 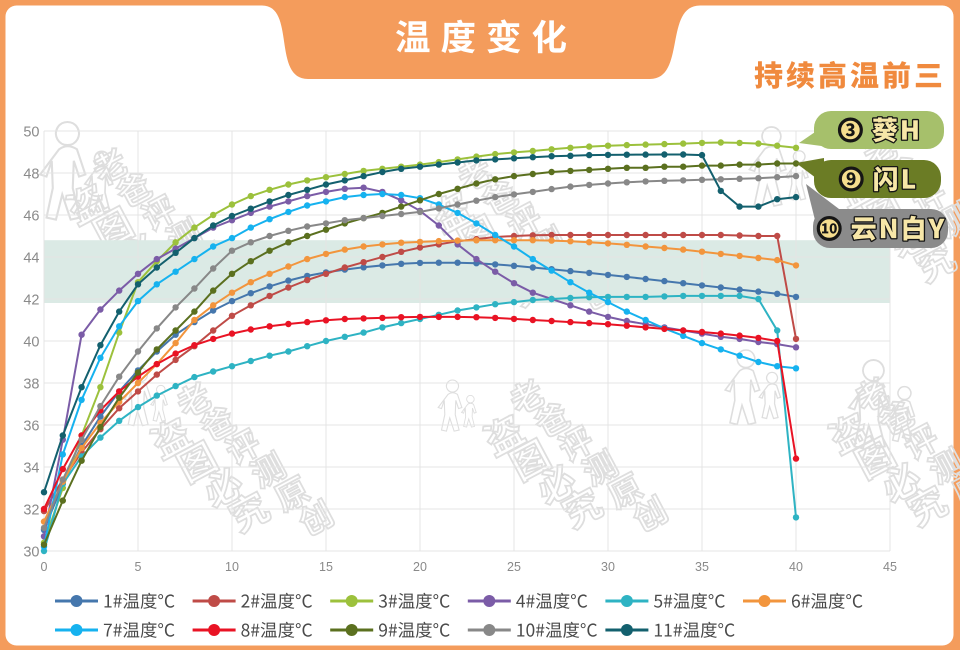 I want to click on svg-text: 25, so click(x=514, y=567).